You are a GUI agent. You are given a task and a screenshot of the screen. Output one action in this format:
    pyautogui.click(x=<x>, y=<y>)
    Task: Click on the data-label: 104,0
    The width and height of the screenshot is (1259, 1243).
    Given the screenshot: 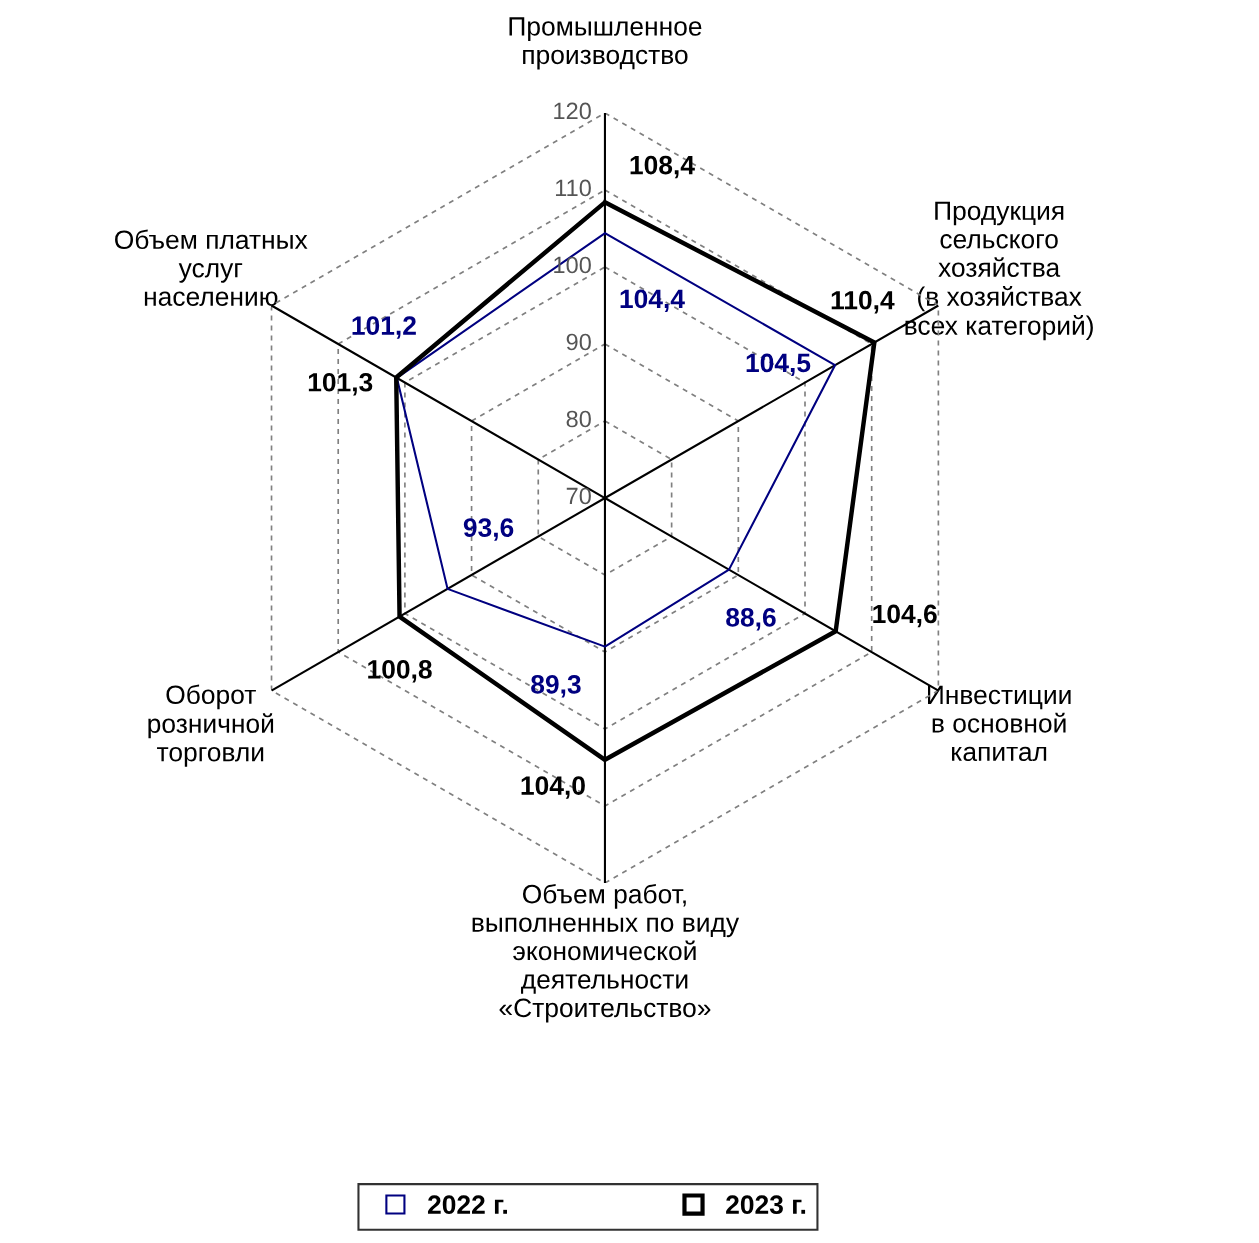 What is the action you would take?
    pyautogui.click(x=553, y=787)
    